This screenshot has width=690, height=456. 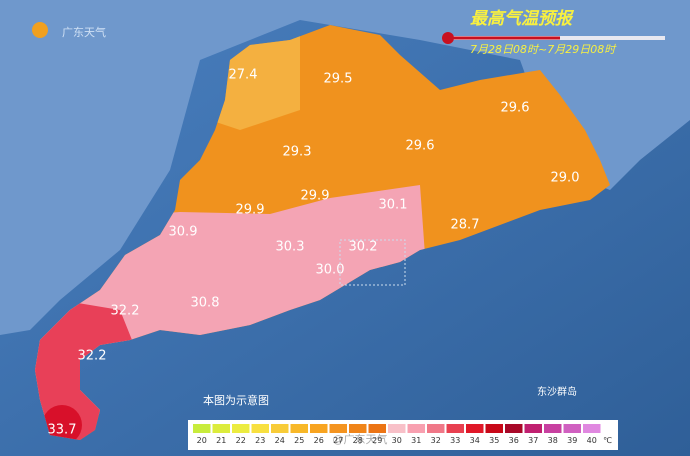 I want to click on legend-tick: 23, so click(x=260, y=440).